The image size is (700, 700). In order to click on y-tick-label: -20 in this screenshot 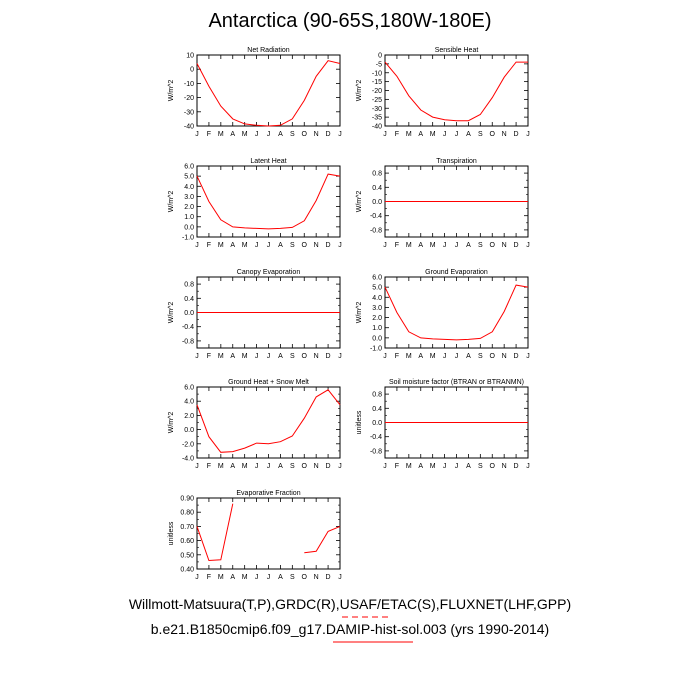, I will do `click(189, 98)`.